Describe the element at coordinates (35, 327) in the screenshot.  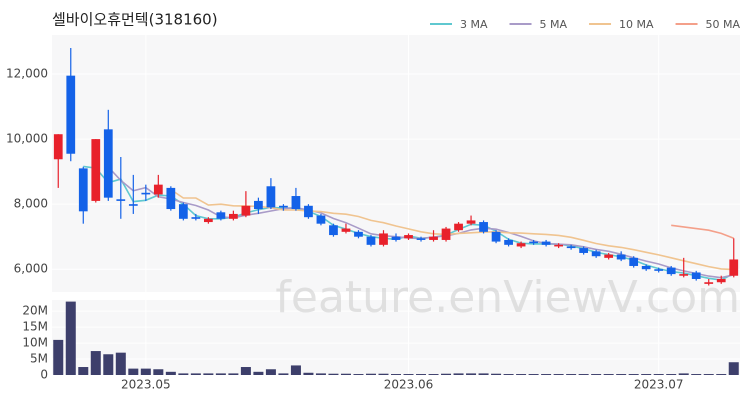
I see `y-tick-label: 15M` at that location.